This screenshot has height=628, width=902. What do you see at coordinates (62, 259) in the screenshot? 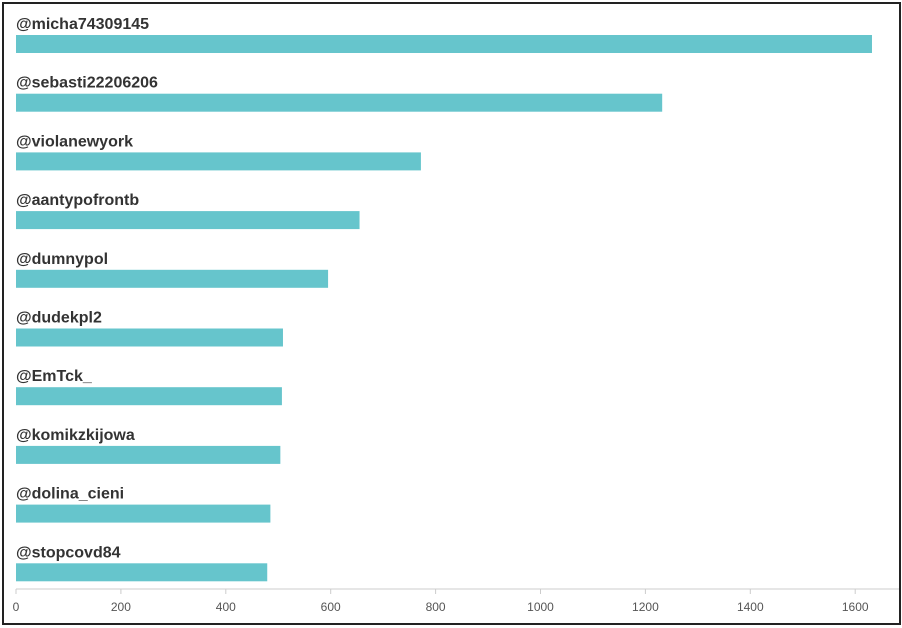
I see `category-label: @dumnypol` at bounding box center [62, 259].